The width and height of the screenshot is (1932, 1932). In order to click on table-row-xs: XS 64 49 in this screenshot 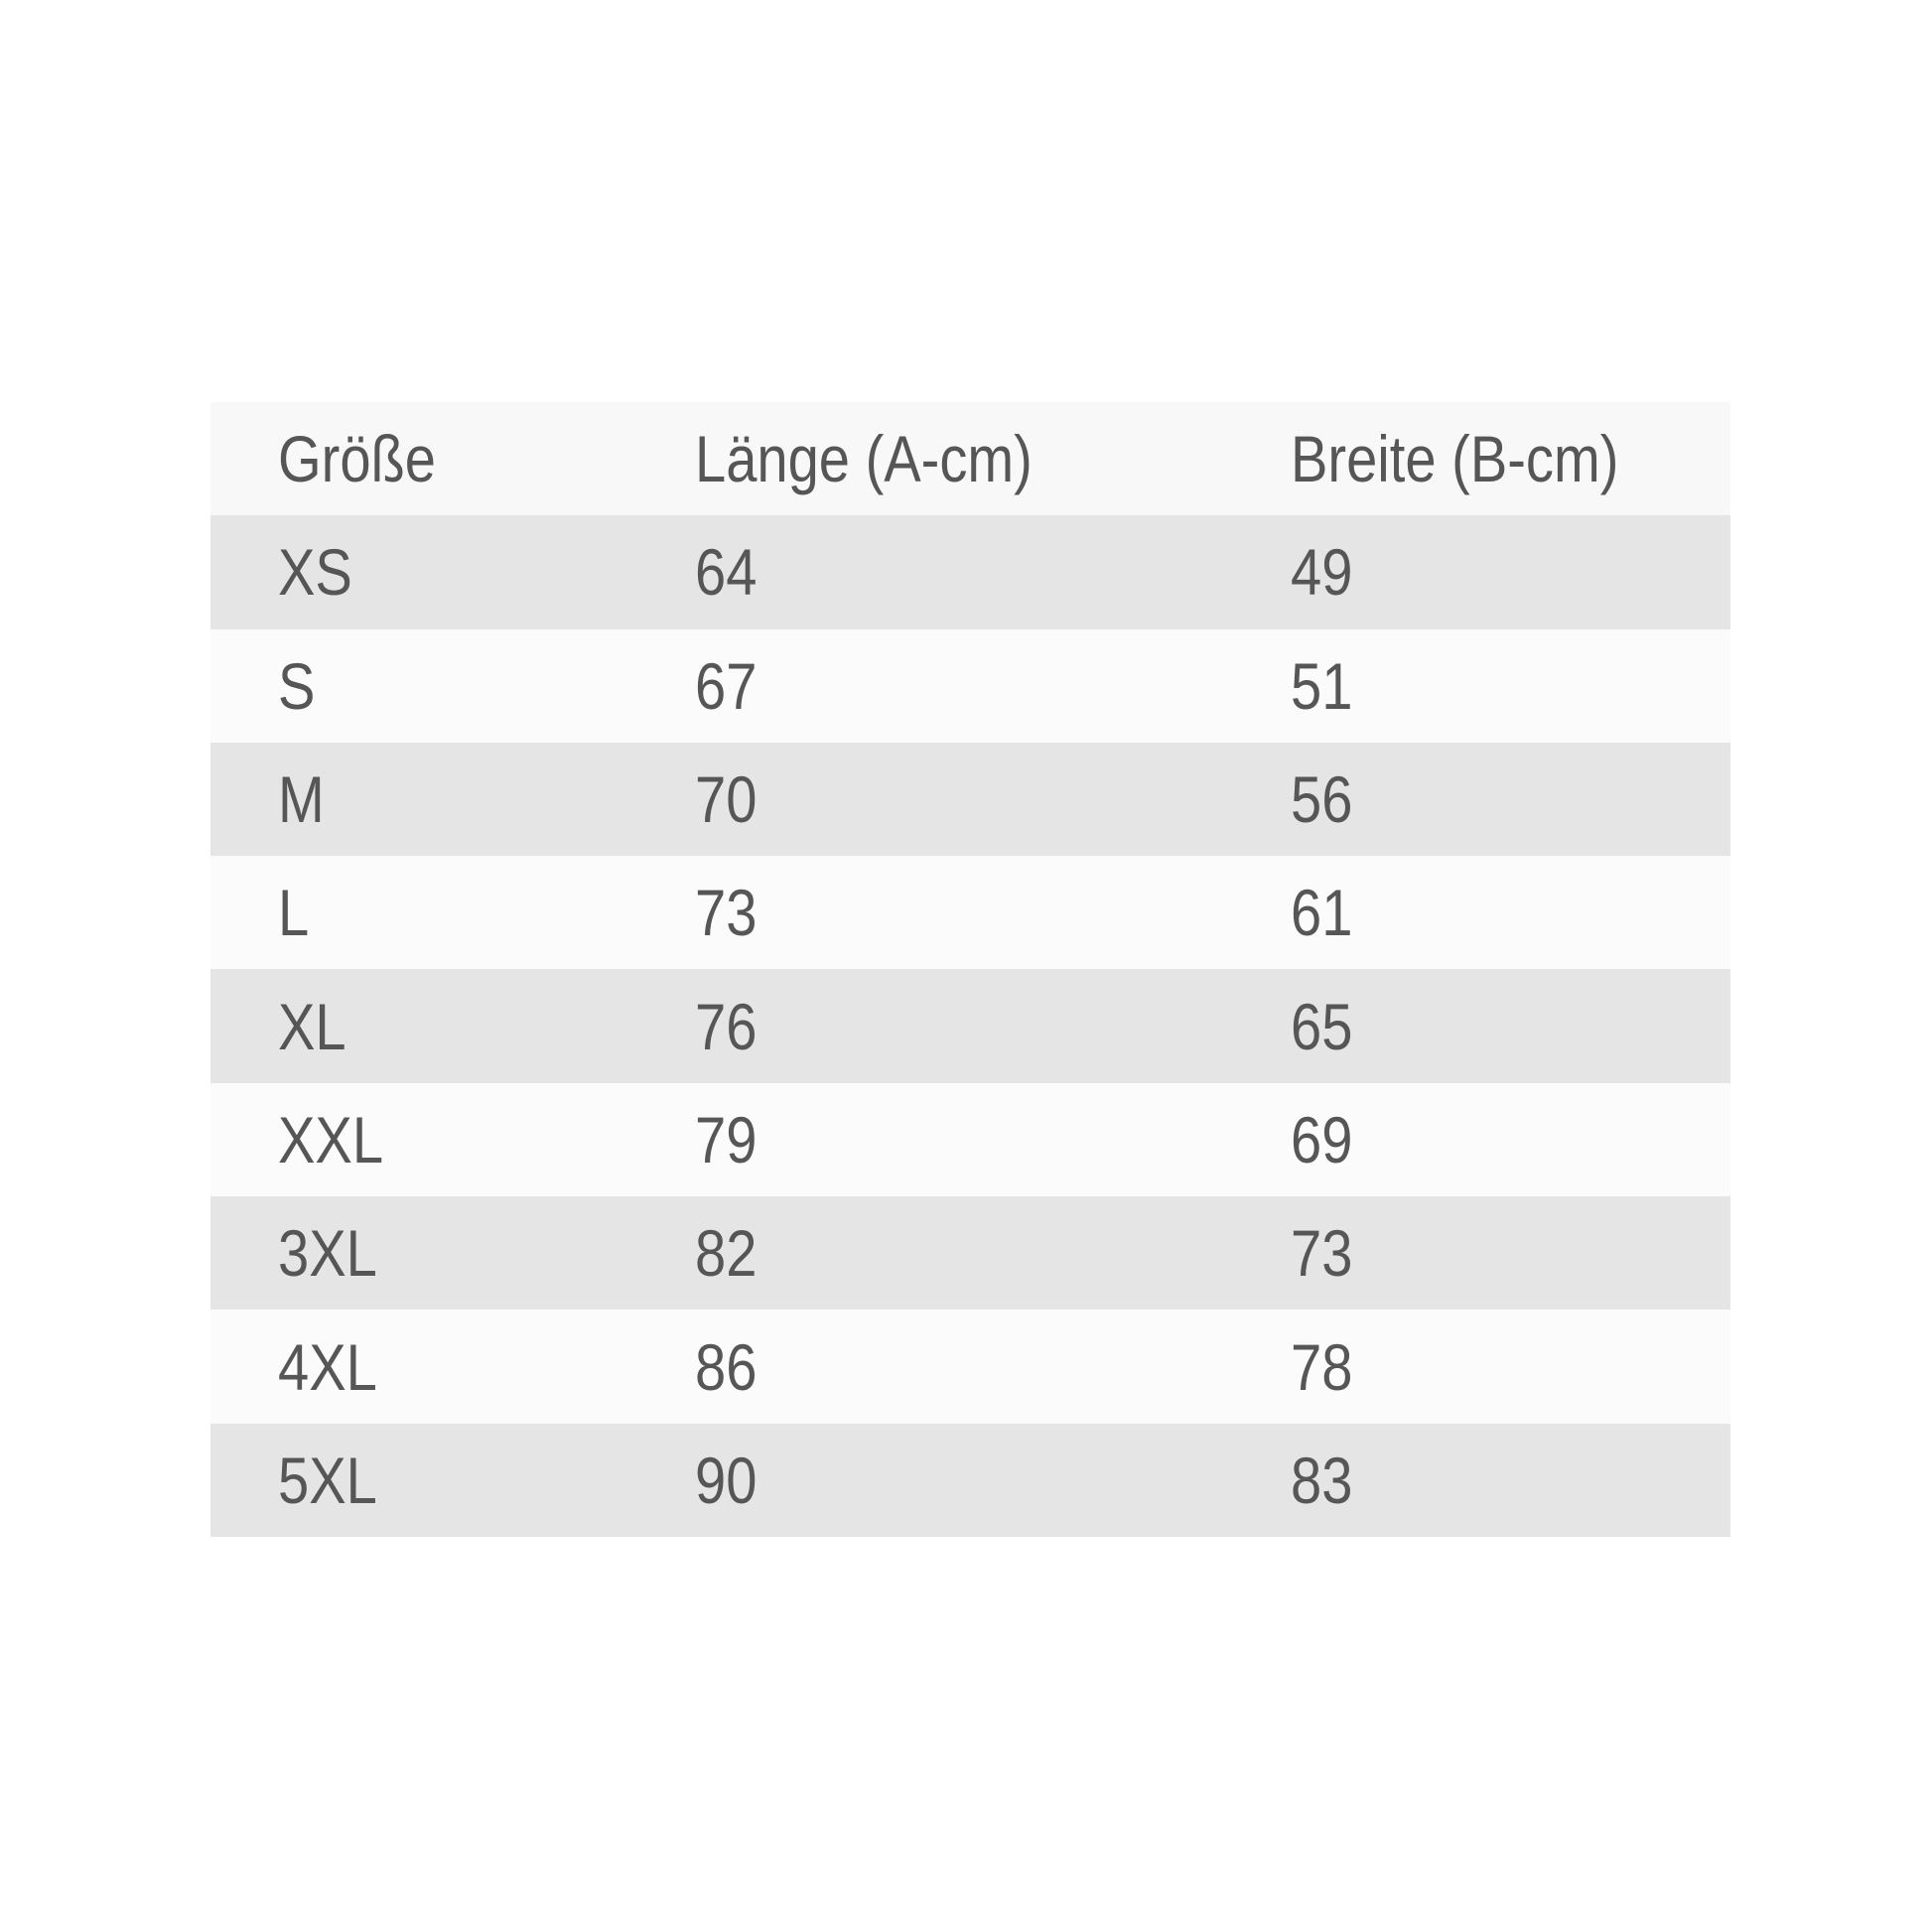, I will do `click(970, 572)`.